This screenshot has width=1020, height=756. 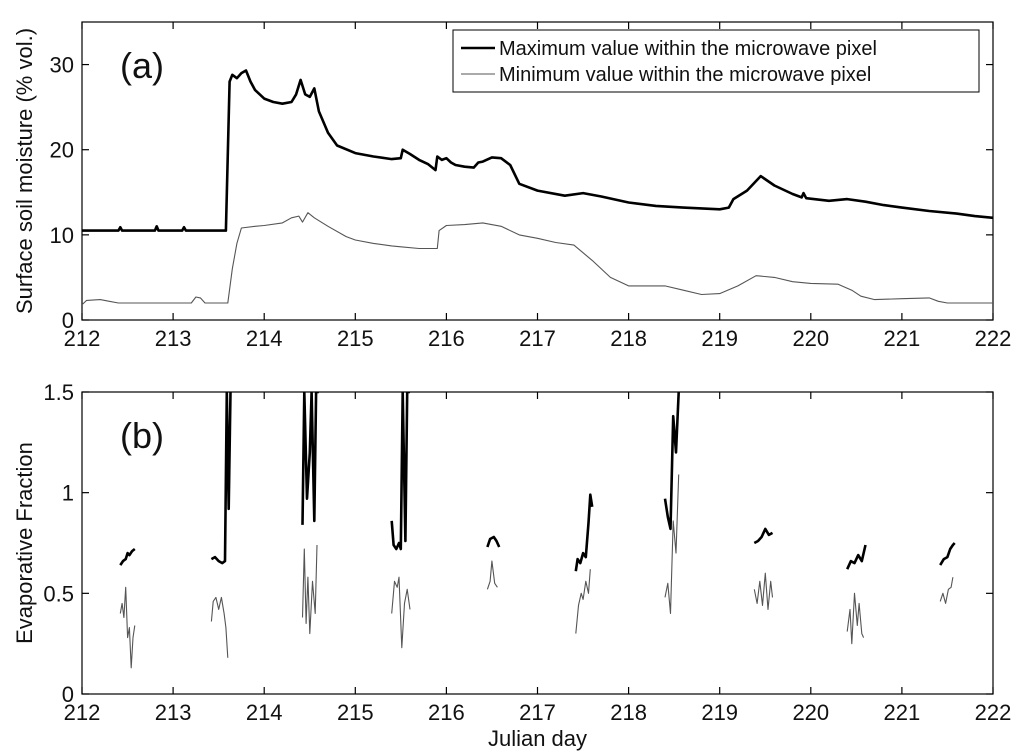 I want to click on legend-entry: Maximum value within the microwave pixel, so click(x=688, y=49).